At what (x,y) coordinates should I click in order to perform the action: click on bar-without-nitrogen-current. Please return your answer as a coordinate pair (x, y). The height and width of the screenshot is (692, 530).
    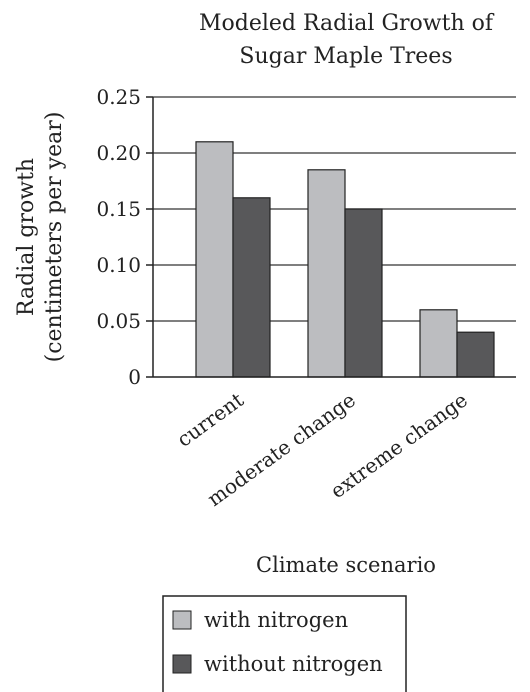
    Looking at the image, I should click on (251, 287).